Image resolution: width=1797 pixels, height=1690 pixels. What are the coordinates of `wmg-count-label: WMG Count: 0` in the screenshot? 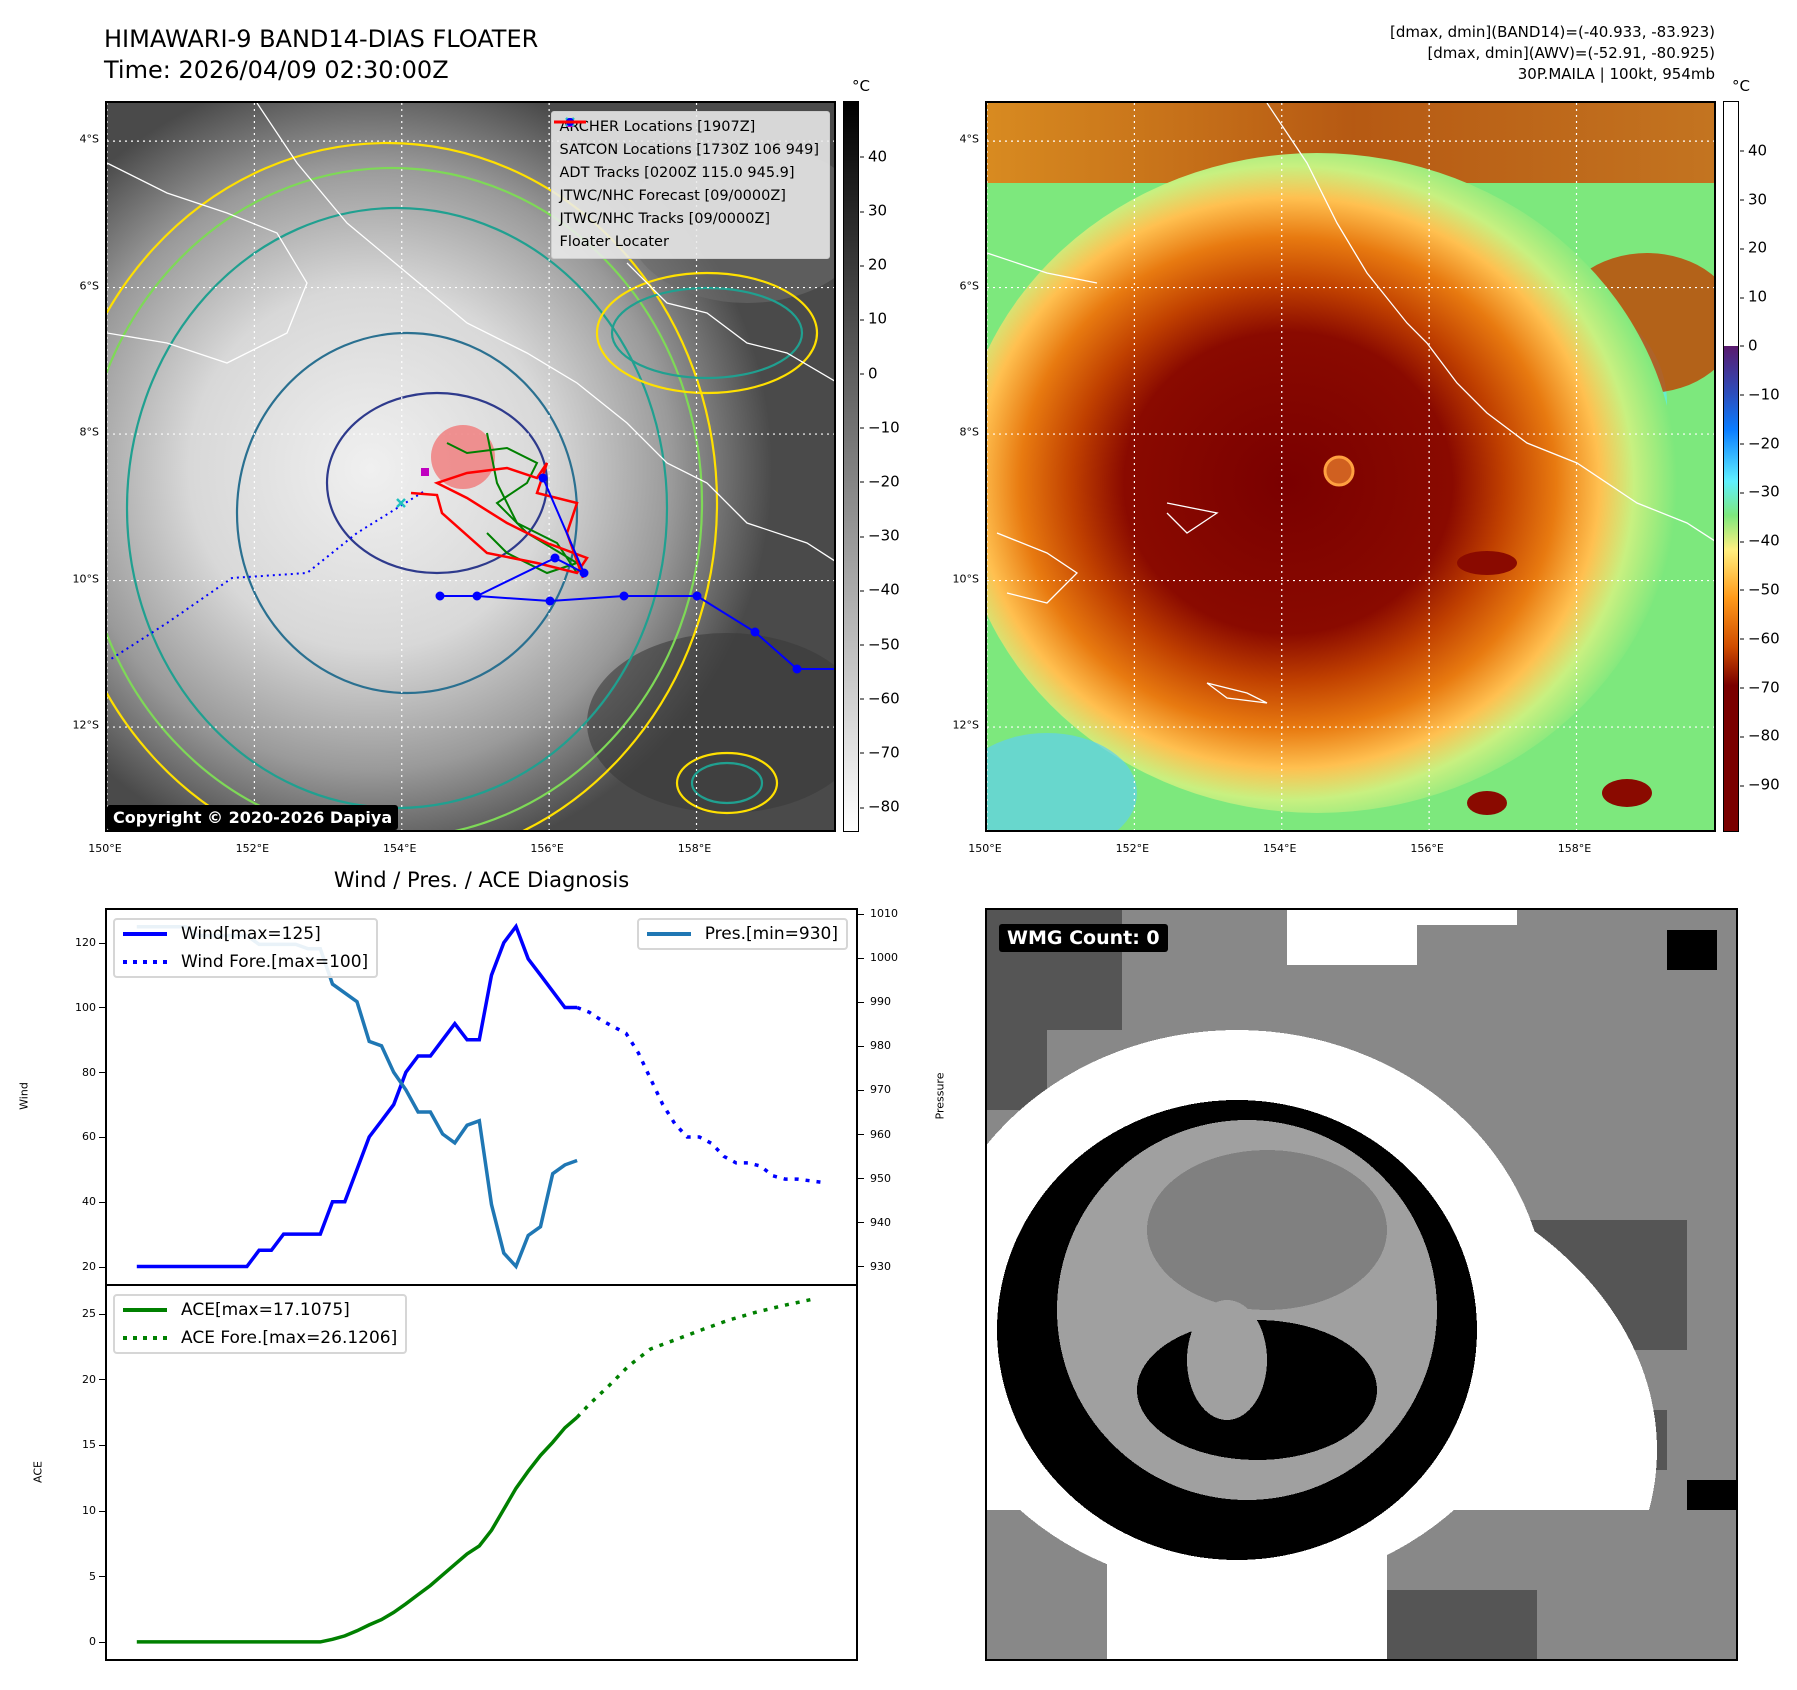 It's located at (1083, 938).